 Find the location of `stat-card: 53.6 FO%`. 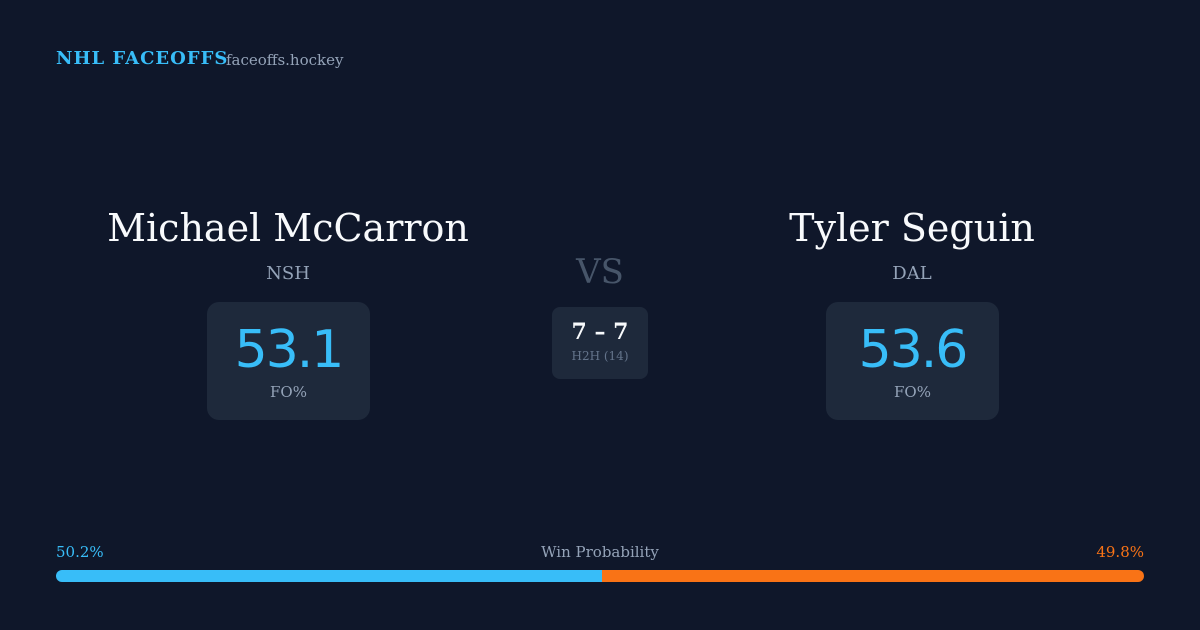

stat-card: 53.6 FO% is located at coordinates (912, 361).